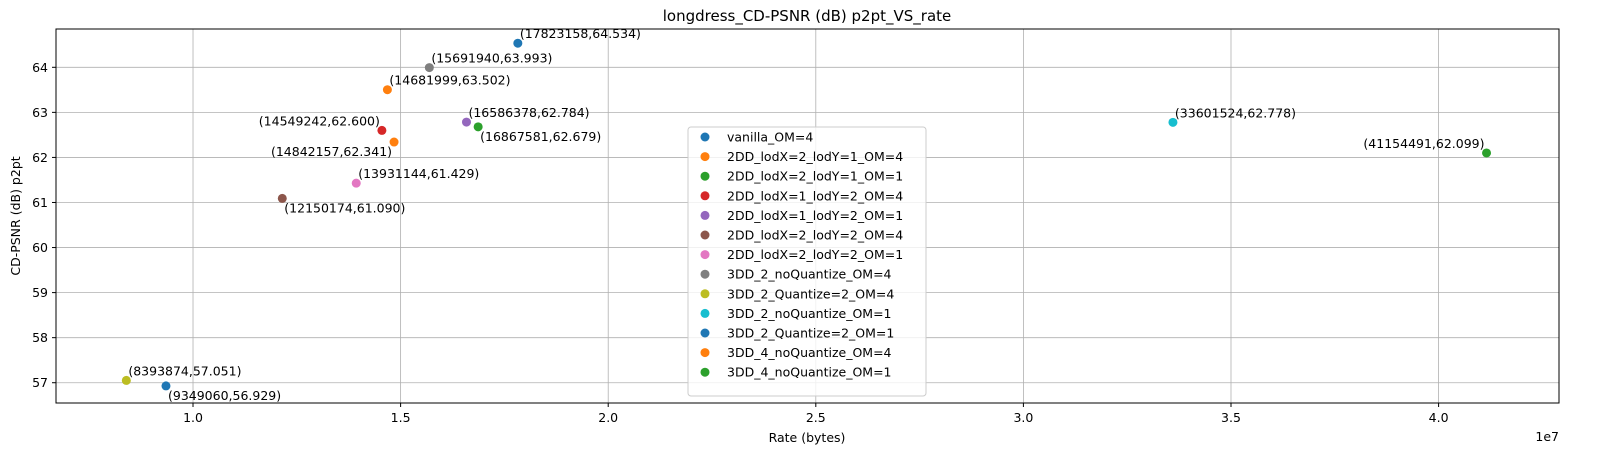 This screenshot has width=1617, height=468. What do you see at coordinates (1023, 417) in the screenshot?
I see `x-tick-label: 3.0` at bounding box center [1023, 417].